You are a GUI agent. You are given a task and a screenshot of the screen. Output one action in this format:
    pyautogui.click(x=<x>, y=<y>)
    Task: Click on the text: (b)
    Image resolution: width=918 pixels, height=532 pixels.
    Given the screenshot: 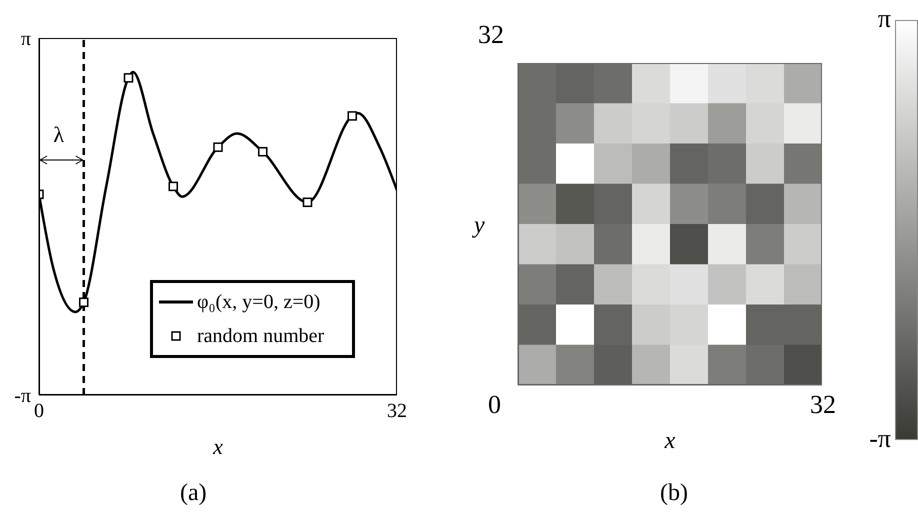 What is the action you would take?
    pyautogui.click(x=674, y=493)
    